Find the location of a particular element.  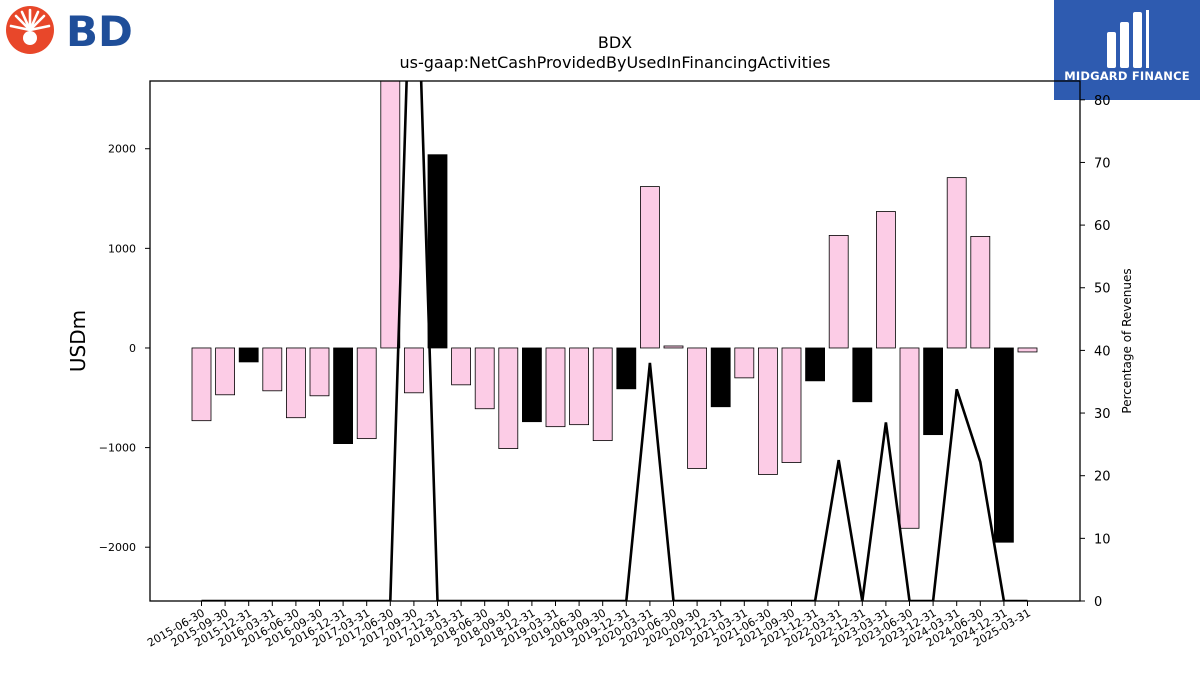

y2-tick-label: 40 is located at coordinates (1102, 351).